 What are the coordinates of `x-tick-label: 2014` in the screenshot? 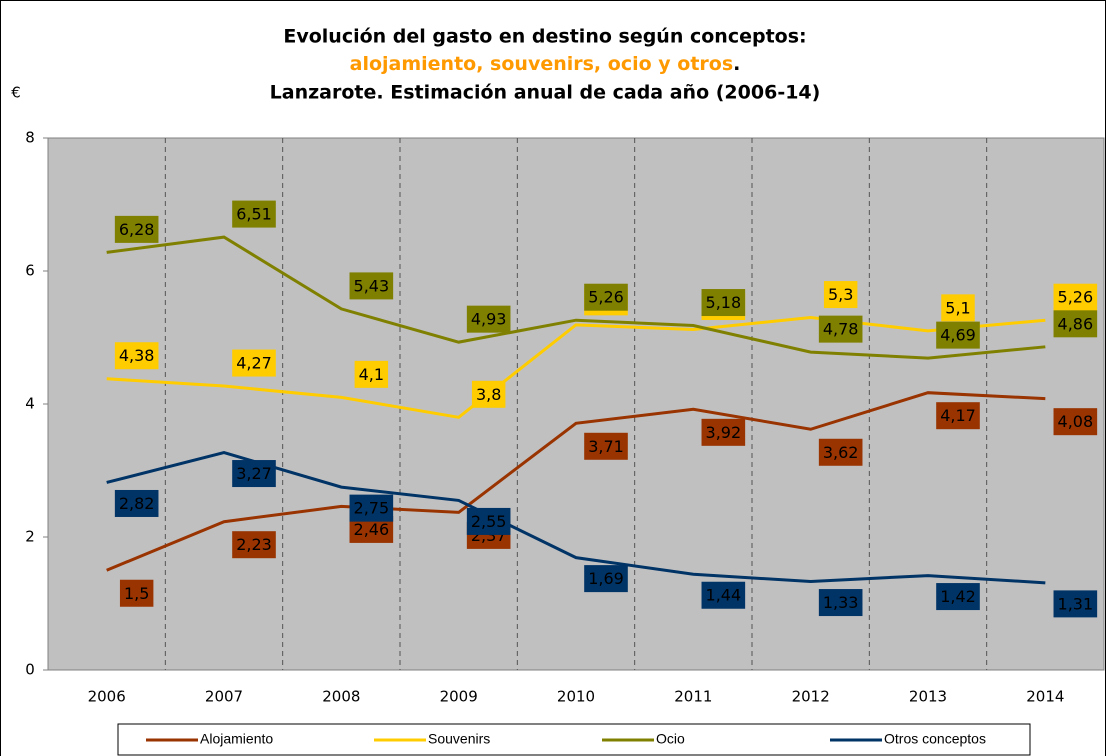 It's located at (1045, 697).